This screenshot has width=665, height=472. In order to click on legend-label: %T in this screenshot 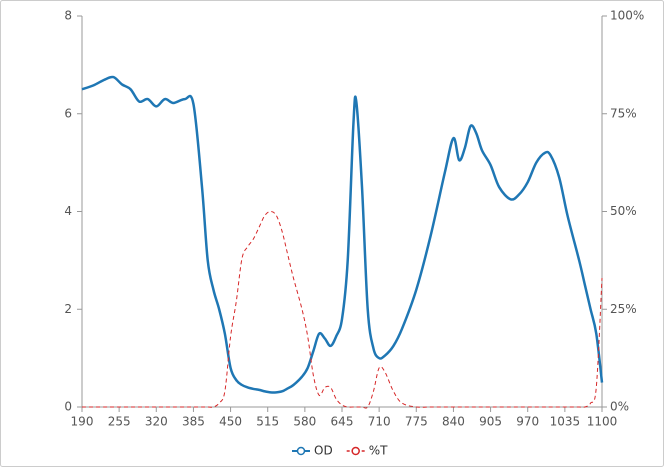, I will do `click(378, 451)`.